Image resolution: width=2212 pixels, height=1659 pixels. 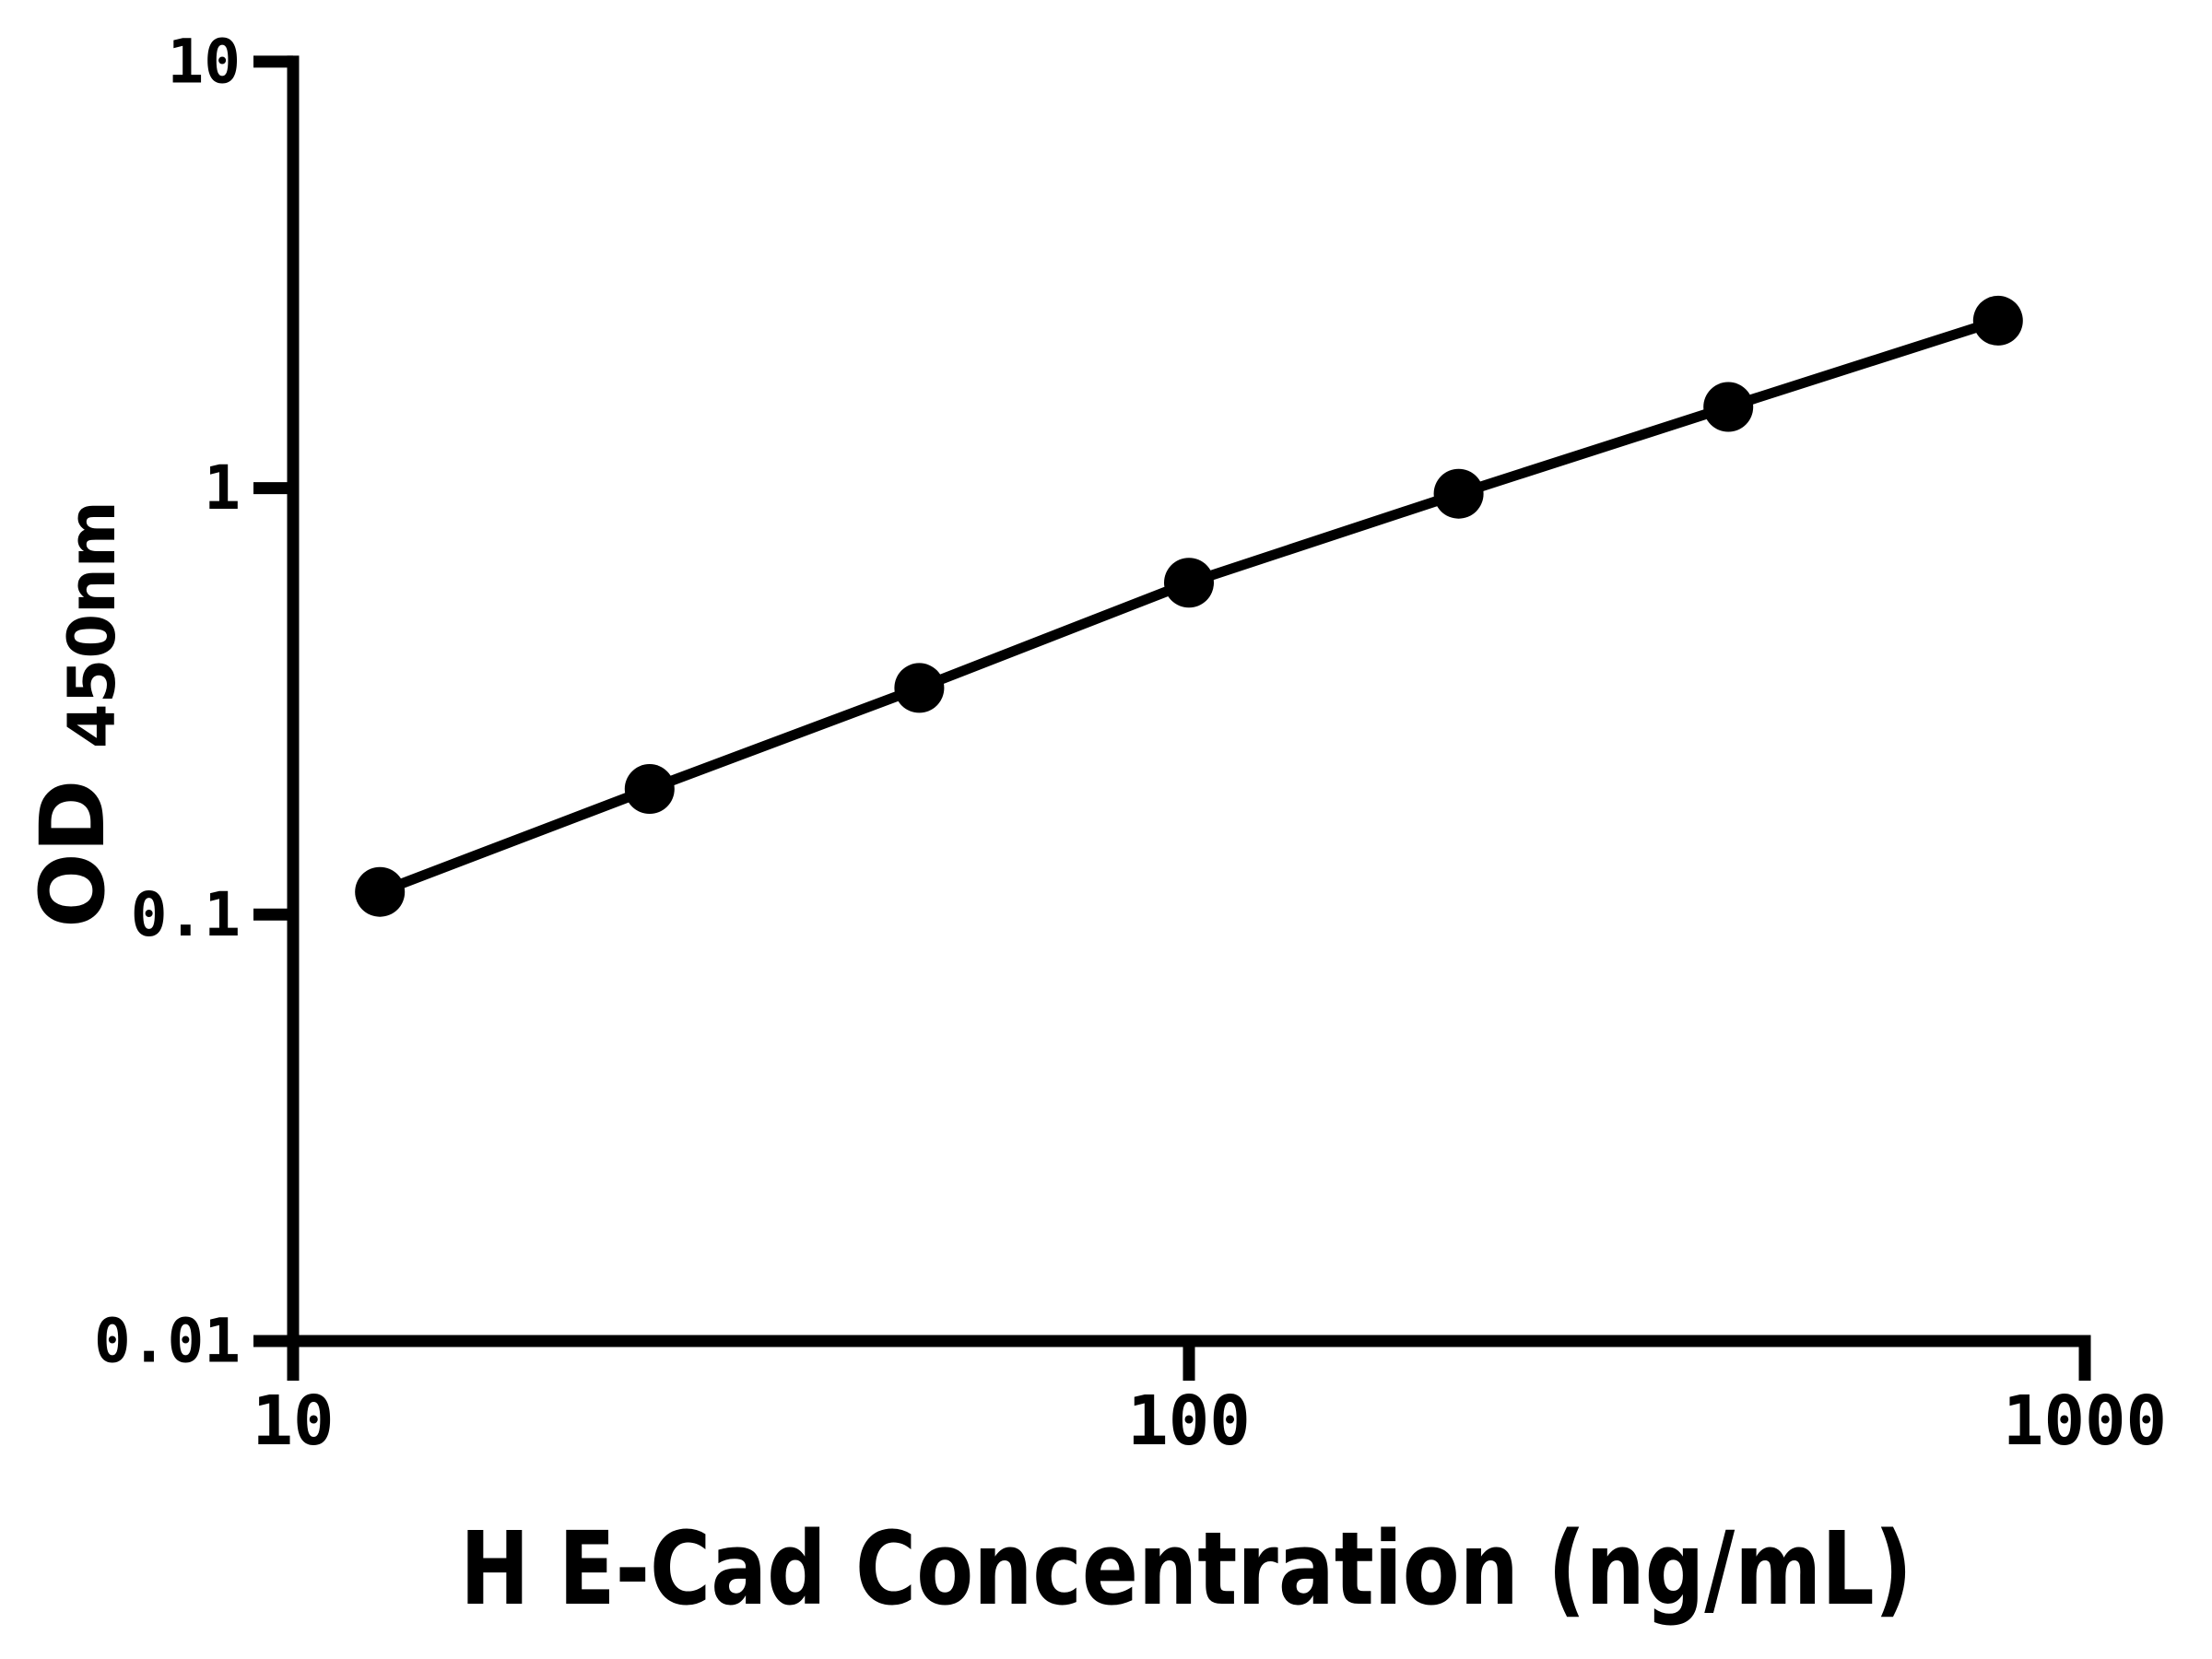 I want to click on y-axis-title-subscript: 450nm, so click(x=92, y=624).